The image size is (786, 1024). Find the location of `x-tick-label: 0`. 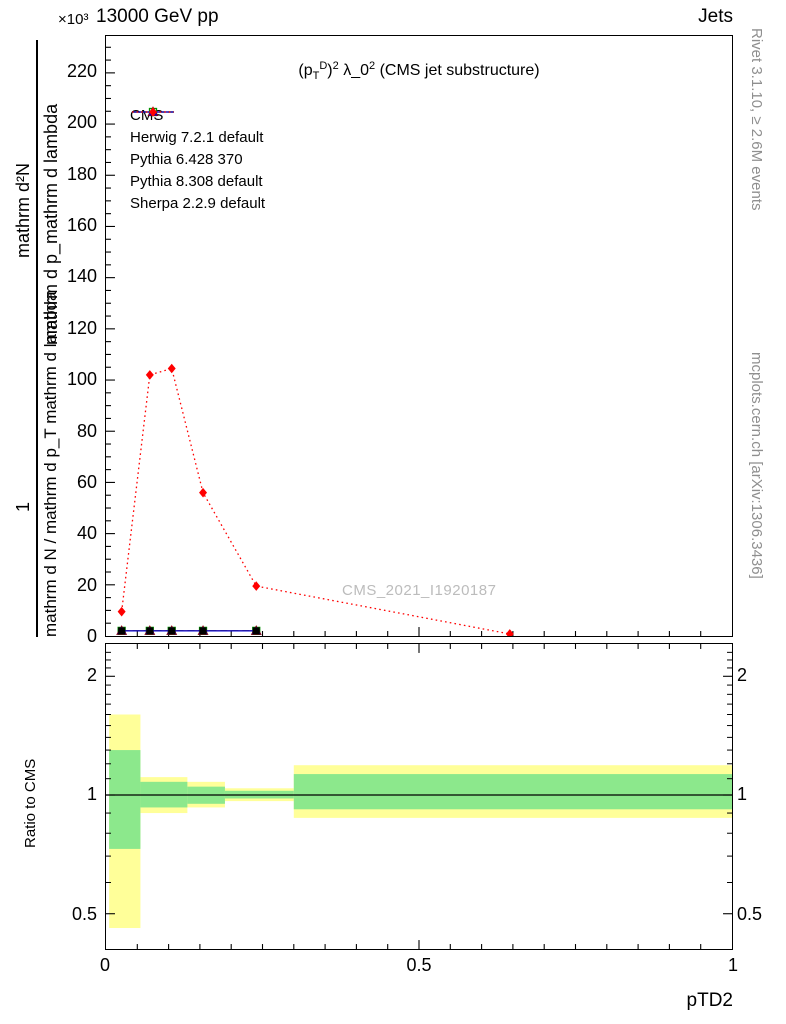

x-tick-label: 0 is located at coordinates (104, 965).